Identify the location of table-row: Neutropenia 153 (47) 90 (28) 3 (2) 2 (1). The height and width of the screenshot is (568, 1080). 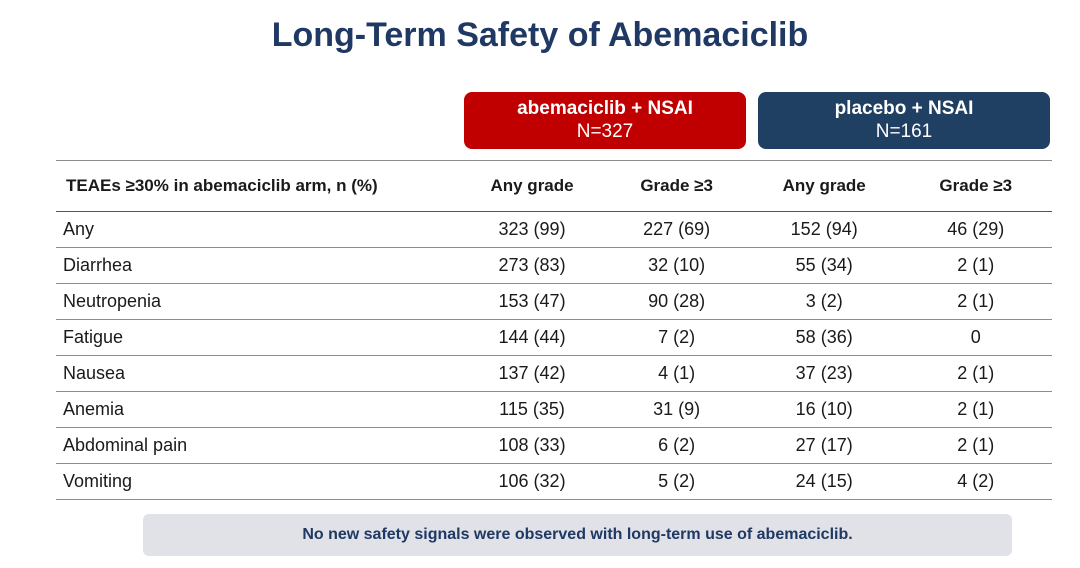
(554, 301).